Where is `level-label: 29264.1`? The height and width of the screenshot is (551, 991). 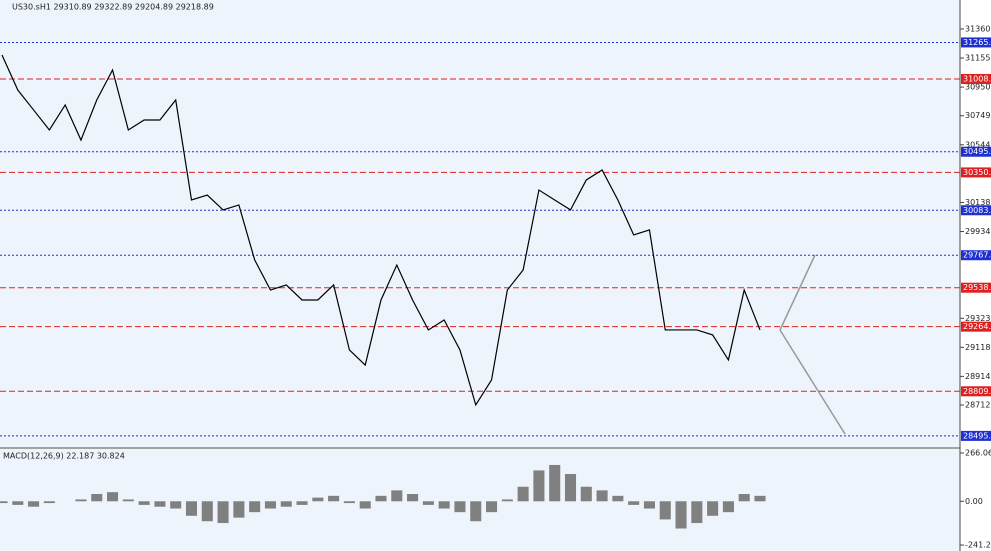 level-label: 29264.1 is located at coordinates (977, 326).